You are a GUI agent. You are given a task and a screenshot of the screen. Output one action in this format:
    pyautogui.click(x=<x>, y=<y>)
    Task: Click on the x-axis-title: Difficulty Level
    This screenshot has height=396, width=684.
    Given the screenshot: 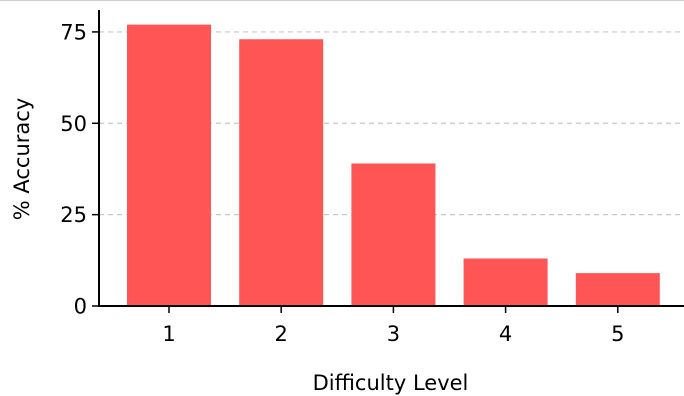 What is the action you would take?
    pyautogui.click(x=391, y=383)
    